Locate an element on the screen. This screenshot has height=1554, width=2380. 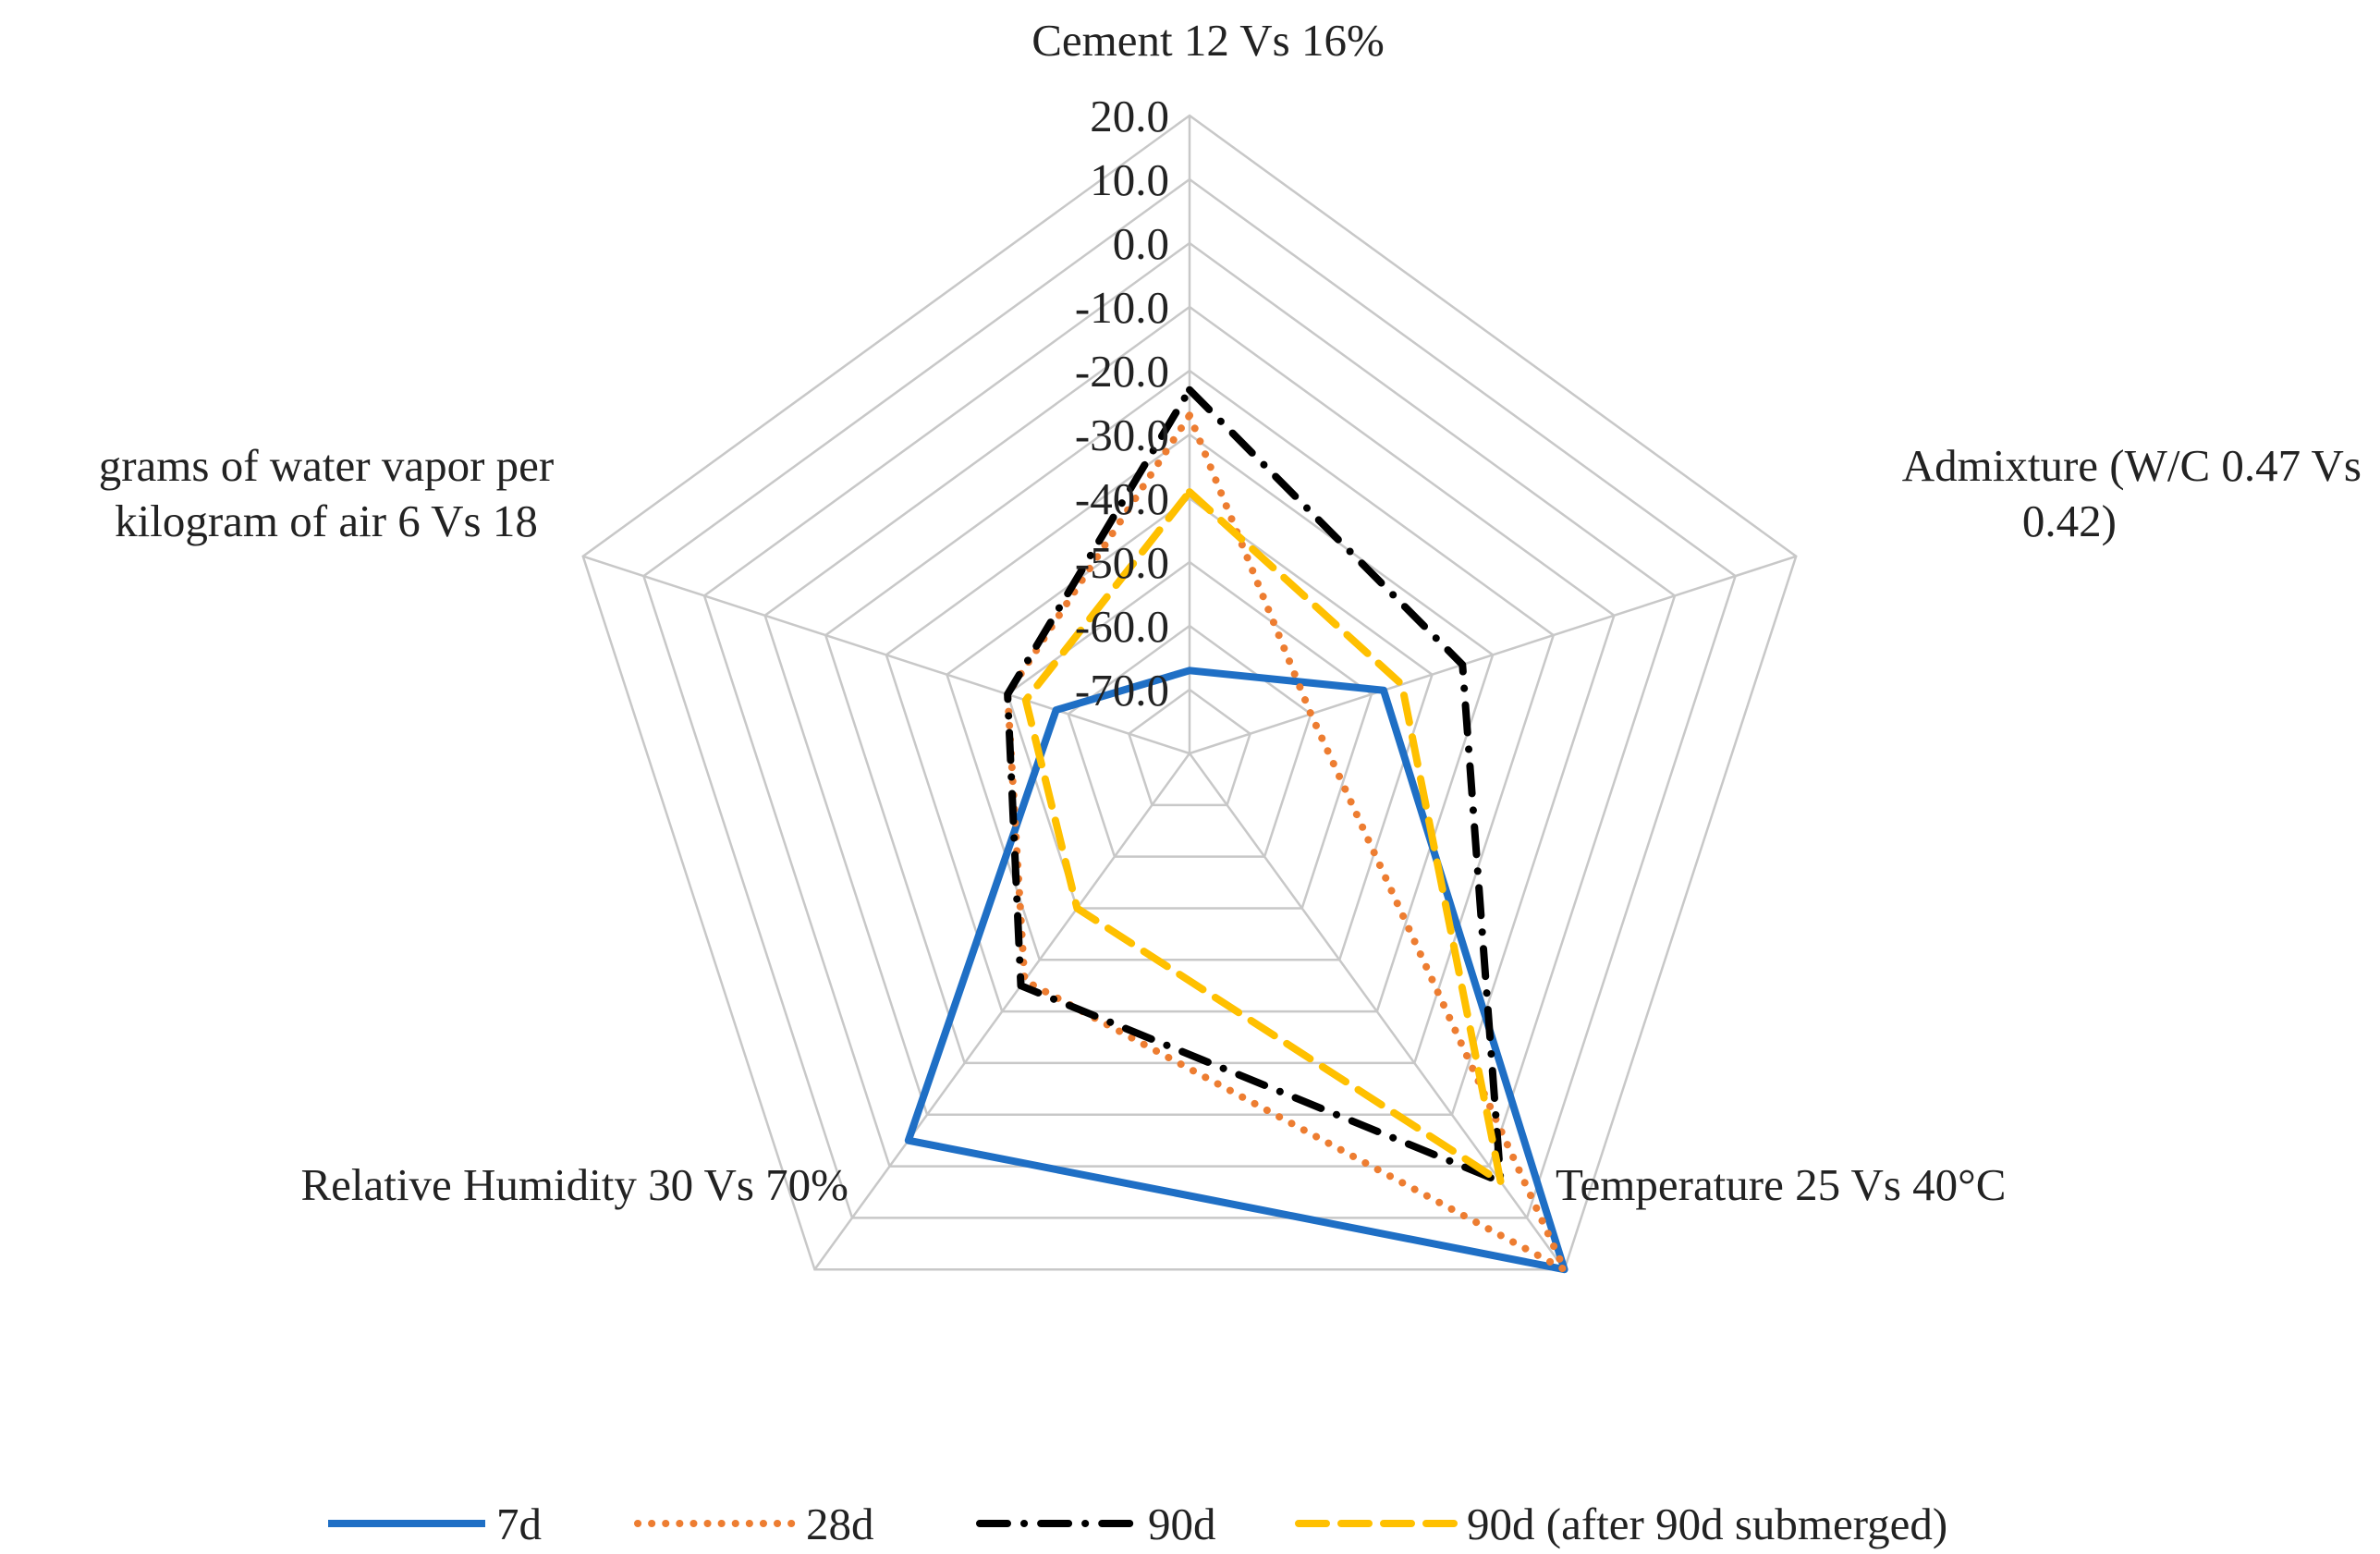
tick-label: 0.0 is located at coordinates (1141, 243).